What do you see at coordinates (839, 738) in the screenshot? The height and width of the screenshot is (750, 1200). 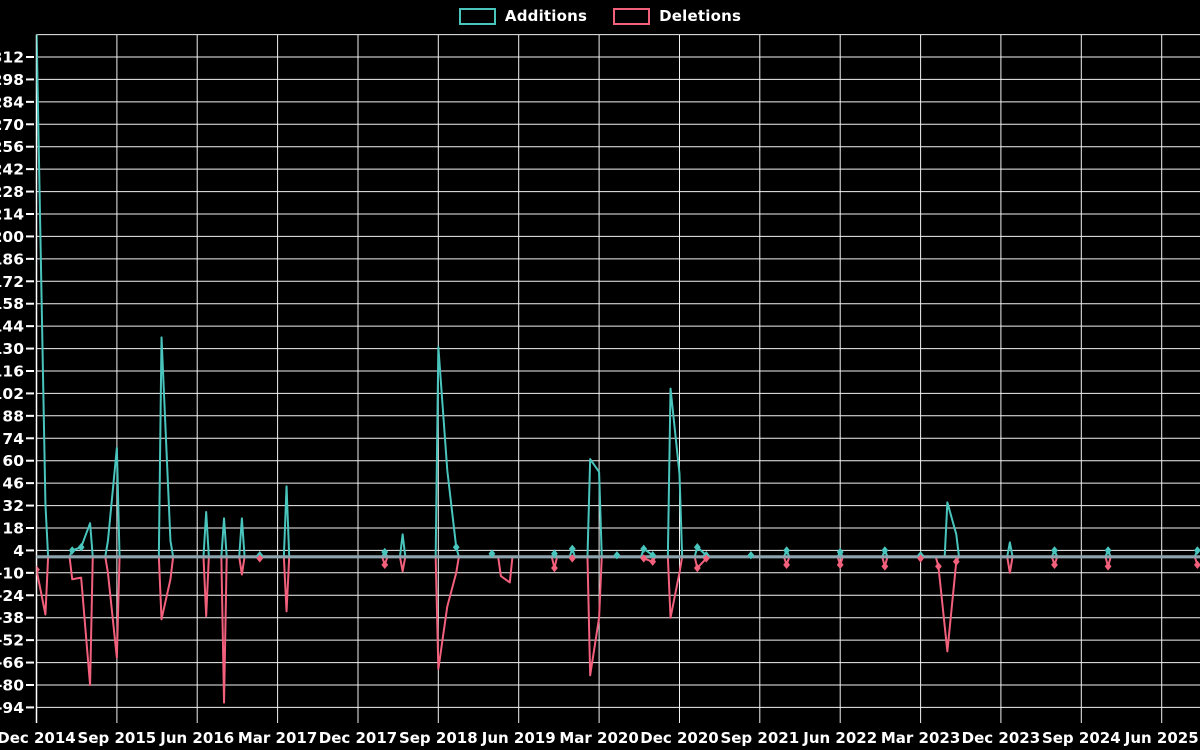 I see `x-tick-label: Jun 2022` at bounding box center [839, 738].